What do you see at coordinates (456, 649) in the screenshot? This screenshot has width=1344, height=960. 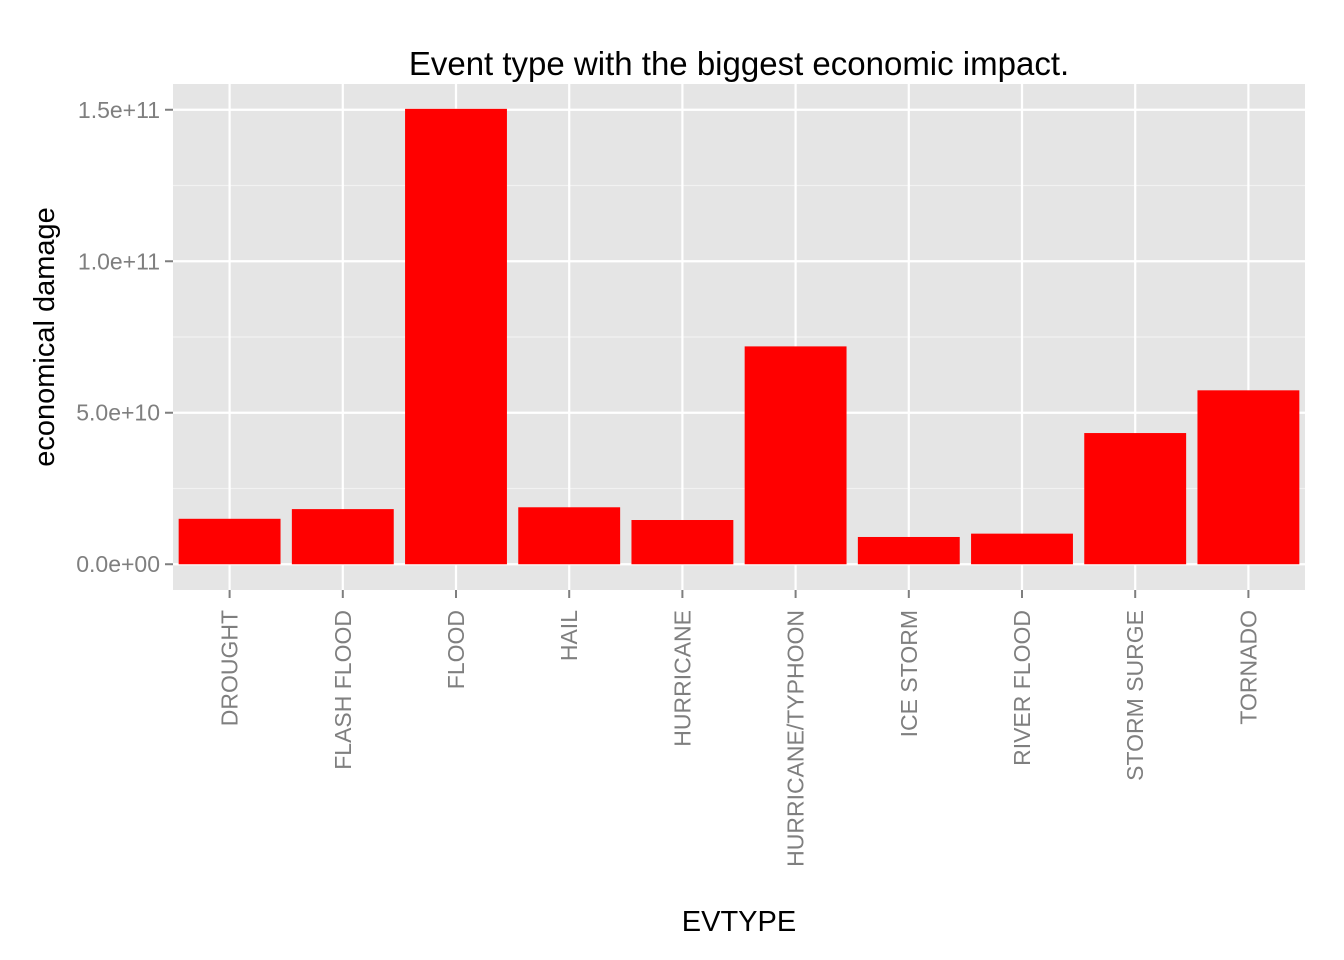 I see `x-tick-label: FLOOD` at bounding box center [456, 649].